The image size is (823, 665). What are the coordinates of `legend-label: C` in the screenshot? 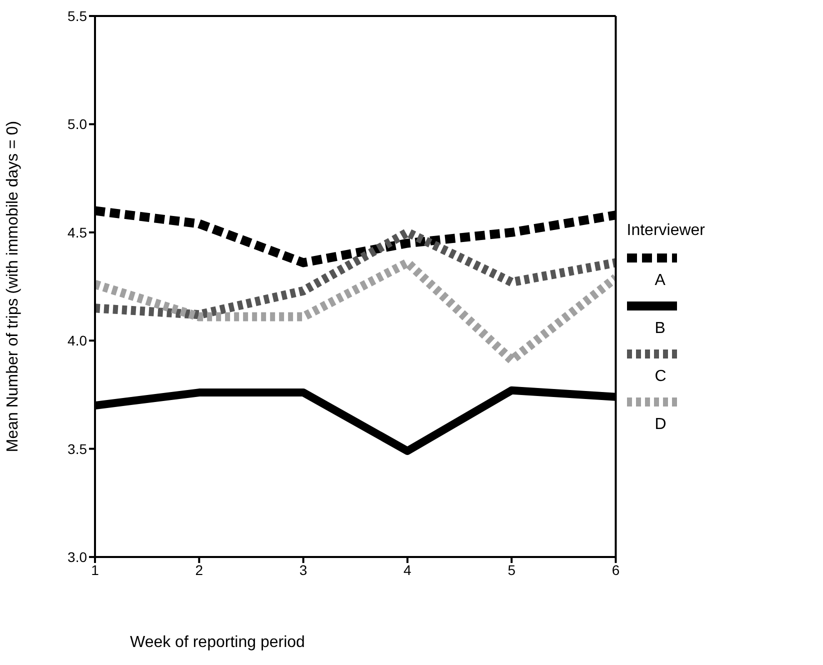 It's located at (661, 377).